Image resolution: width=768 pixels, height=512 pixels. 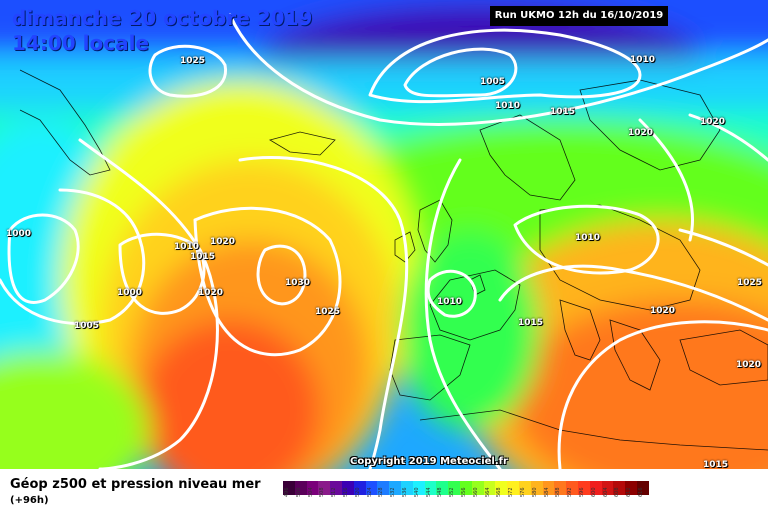 I want to click on map-date-title: dimanche 20 octobre 2019, so click(x=162, y=18).